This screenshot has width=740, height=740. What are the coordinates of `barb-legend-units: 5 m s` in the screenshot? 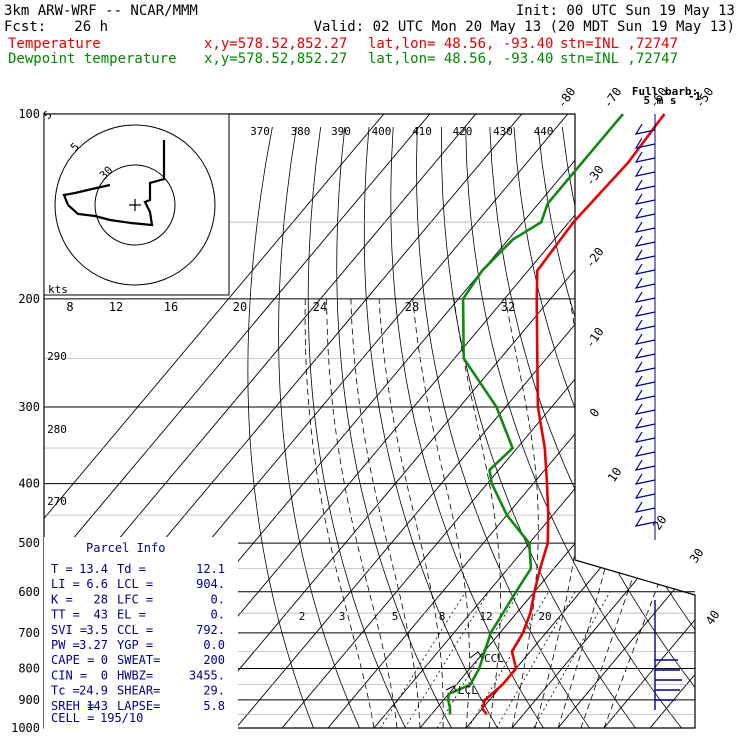 It's located at (659, 100).